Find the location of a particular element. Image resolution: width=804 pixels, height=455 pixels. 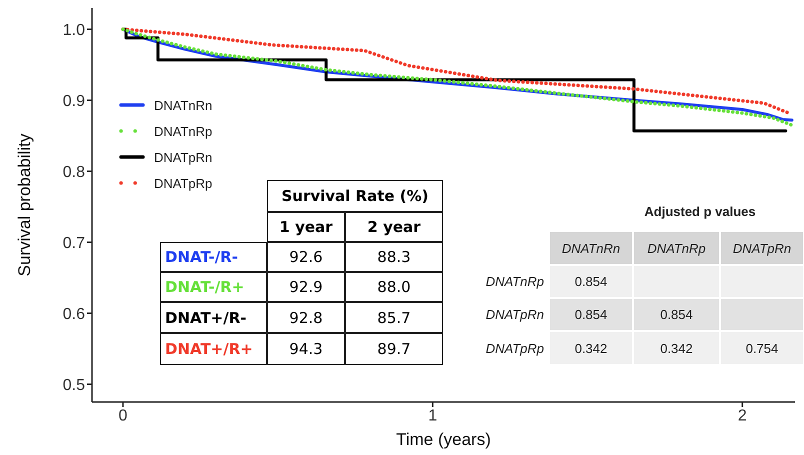

table-cell: 0.754 is located at coordinates (762, 348).